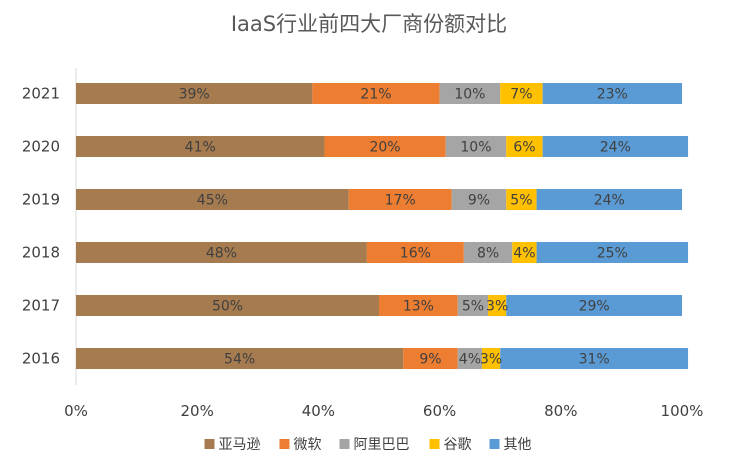 The image size is (738, 468). Describe the element at coordinates (76, 411) in the screenshot. I see `x-tick-label: 0%` at that location.